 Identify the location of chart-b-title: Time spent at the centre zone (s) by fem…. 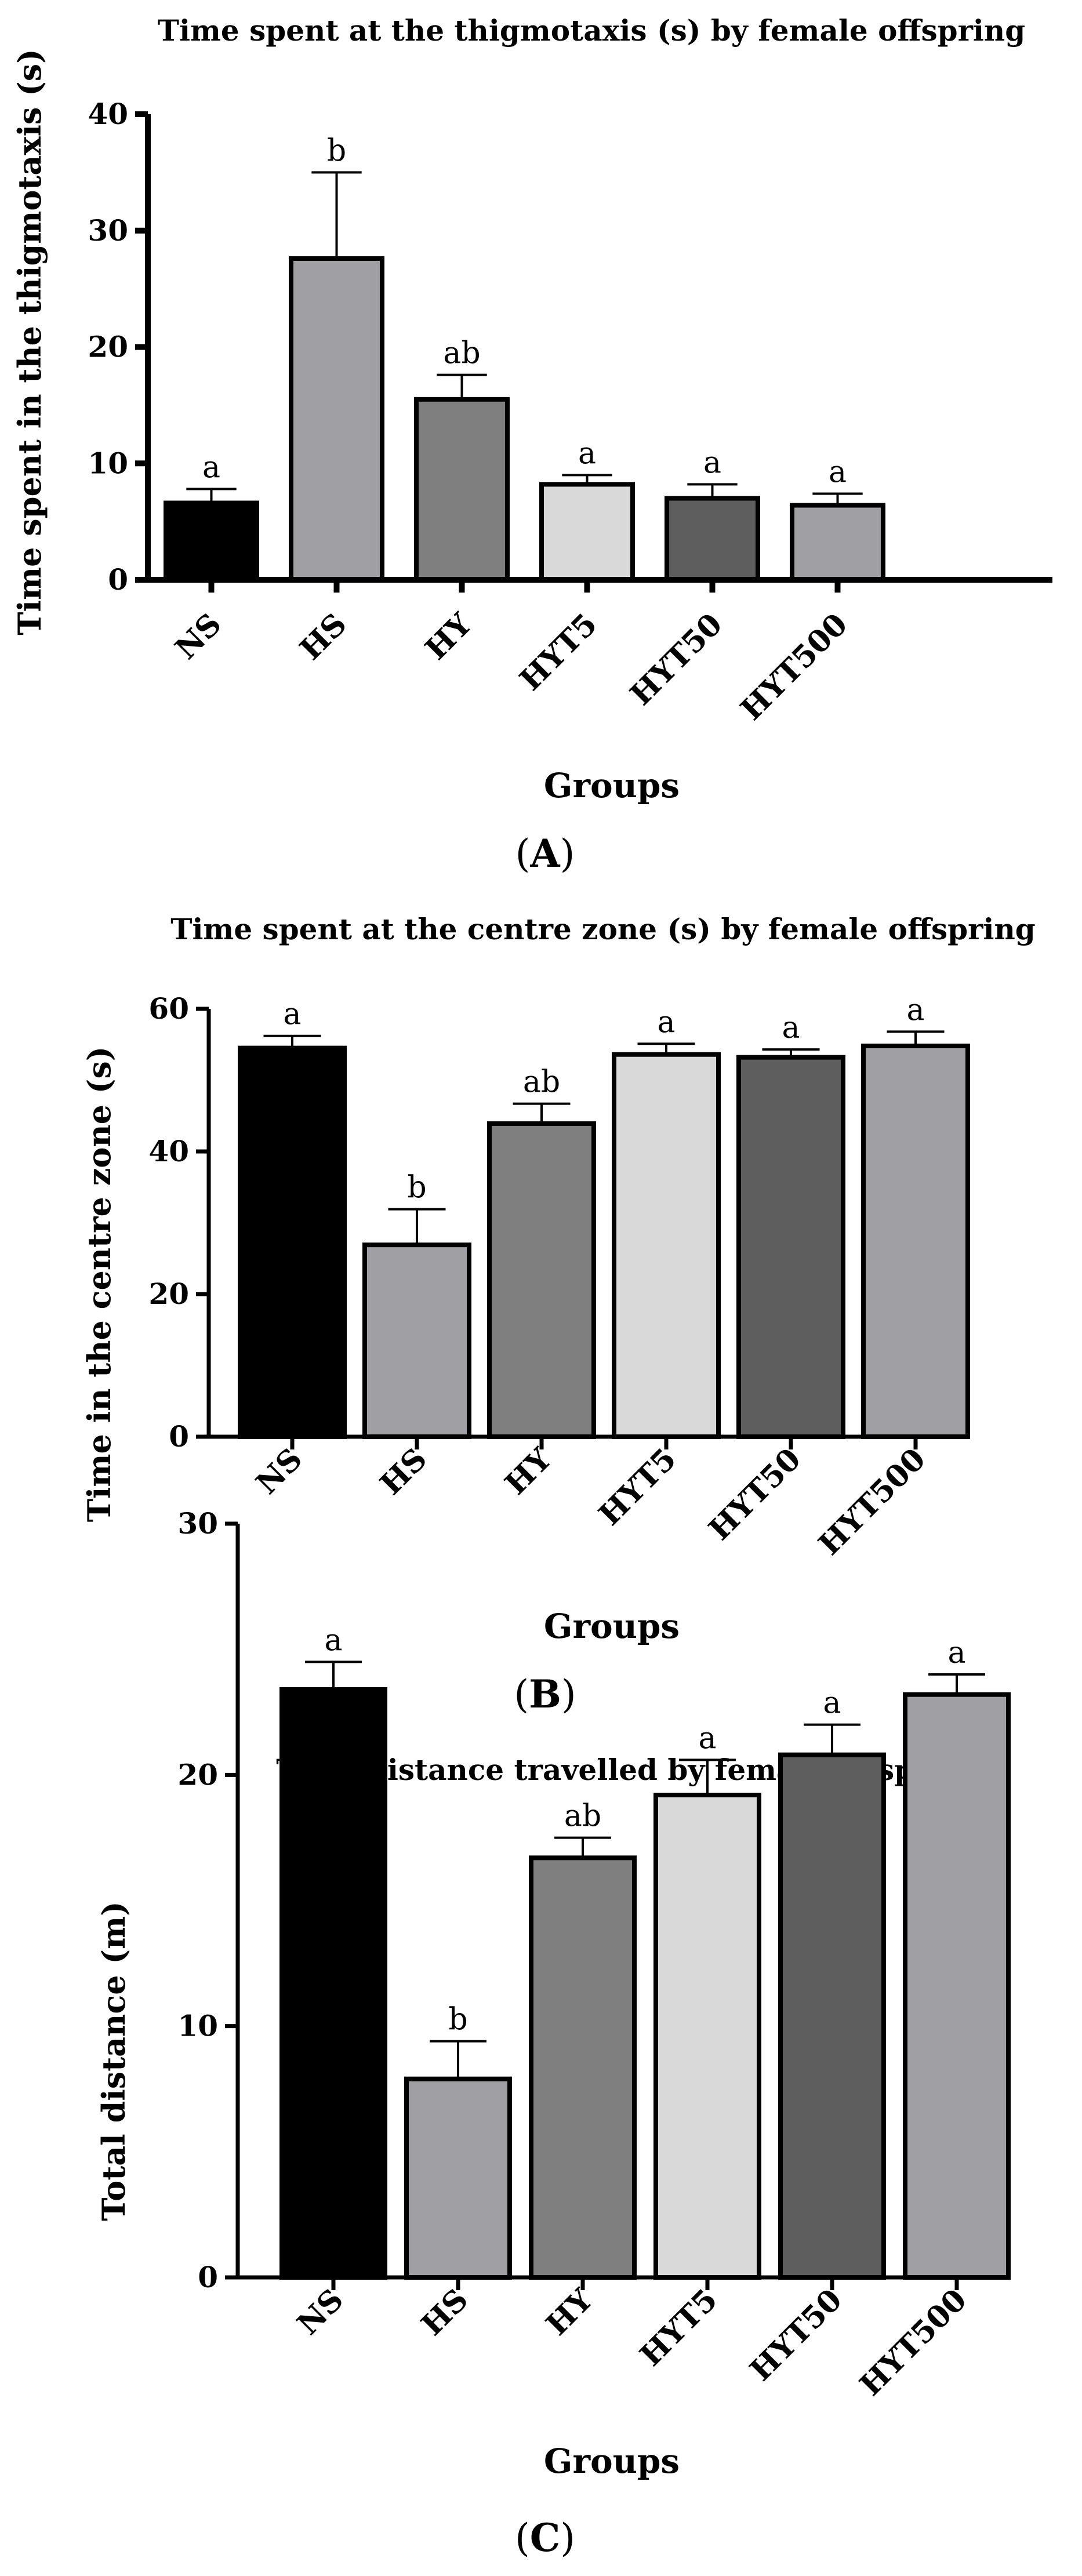
(603, 929).